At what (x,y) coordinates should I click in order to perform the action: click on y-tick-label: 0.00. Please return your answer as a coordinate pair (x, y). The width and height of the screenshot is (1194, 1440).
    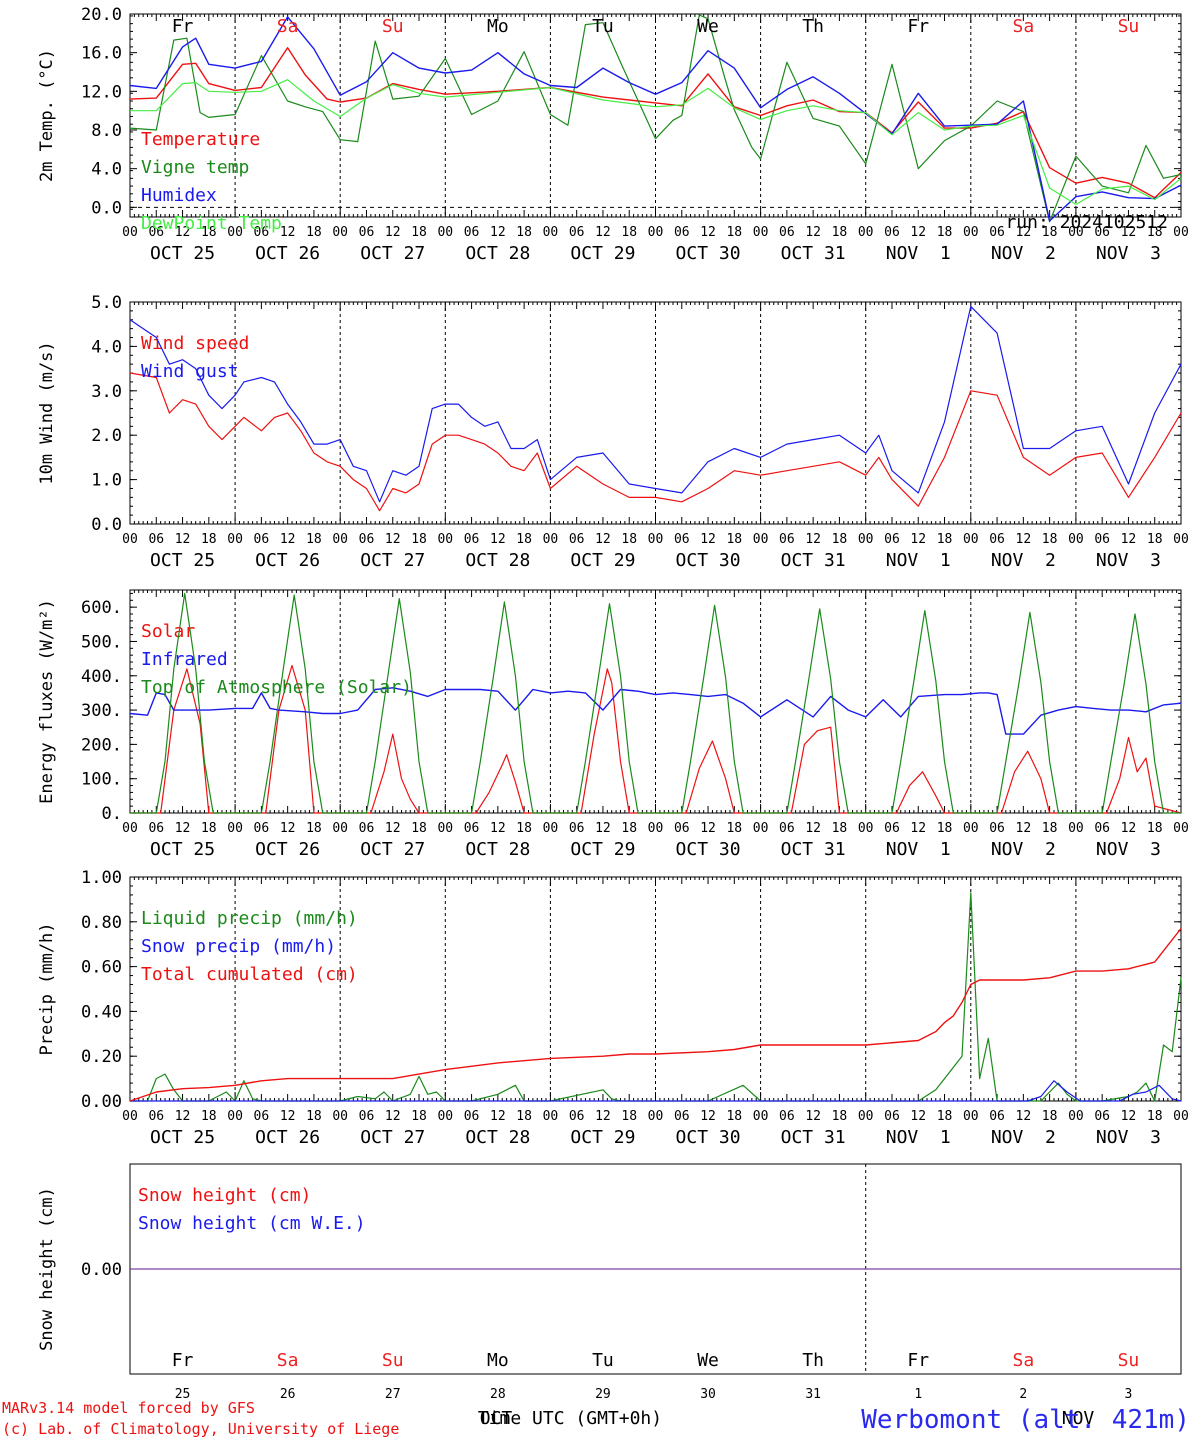
    Looking at the image, I should click on (101, 1270).